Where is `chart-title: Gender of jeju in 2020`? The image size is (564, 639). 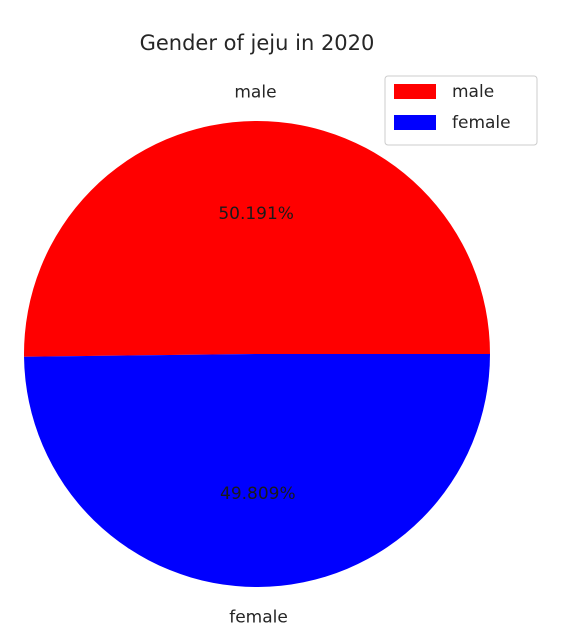
chart-title: Gender of jeju in 2020 is located at coordinates (257, 43).